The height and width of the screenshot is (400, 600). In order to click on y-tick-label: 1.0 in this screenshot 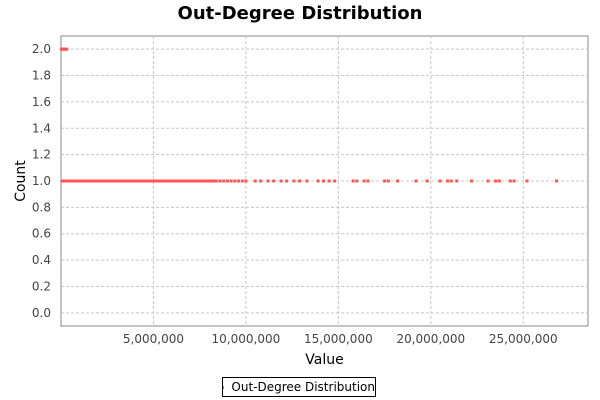, I will do `click(41, 181)`.